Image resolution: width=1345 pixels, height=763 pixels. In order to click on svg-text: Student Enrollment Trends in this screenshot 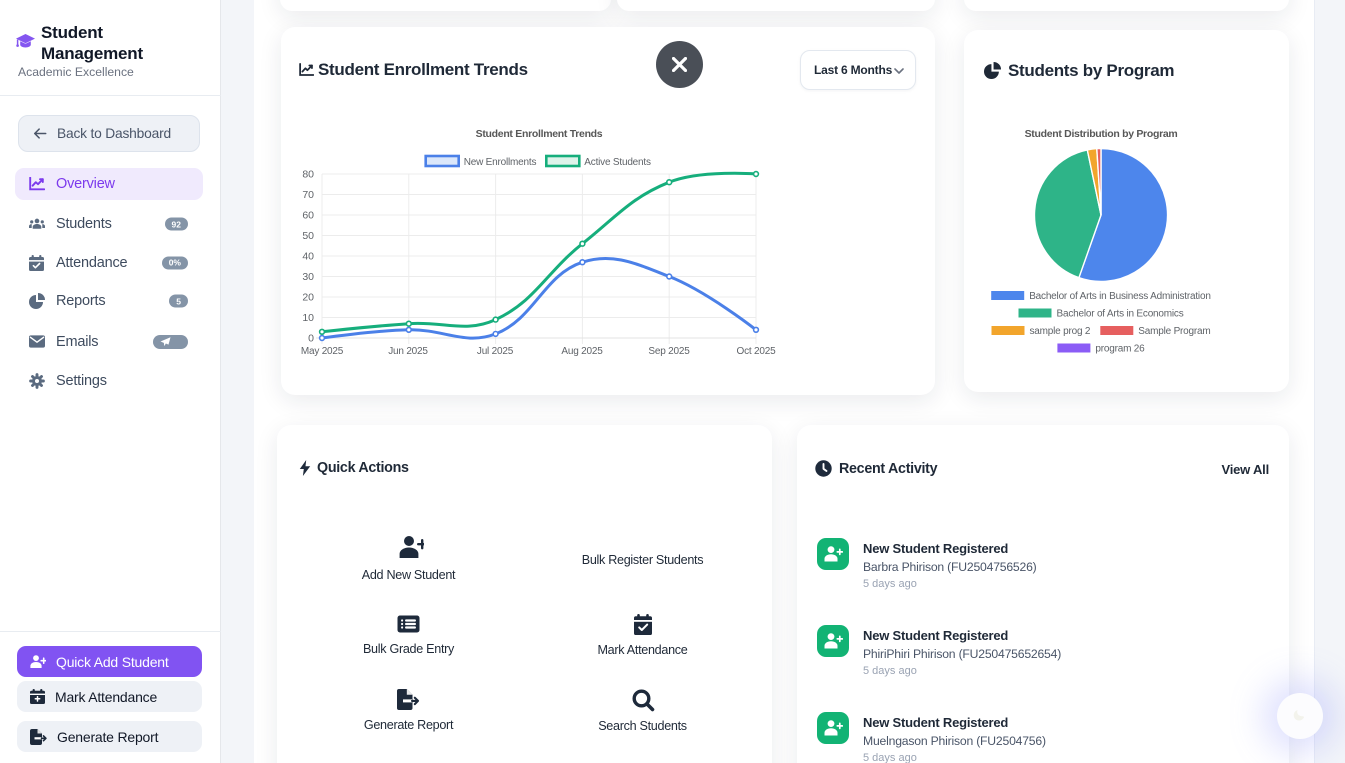, I will do `click(539, 134)`.